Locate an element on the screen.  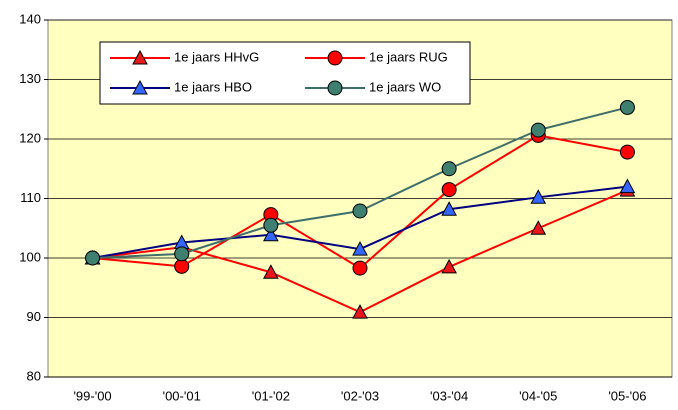
x-tick-label: '99-'00 is located at coordinates (92, 395).